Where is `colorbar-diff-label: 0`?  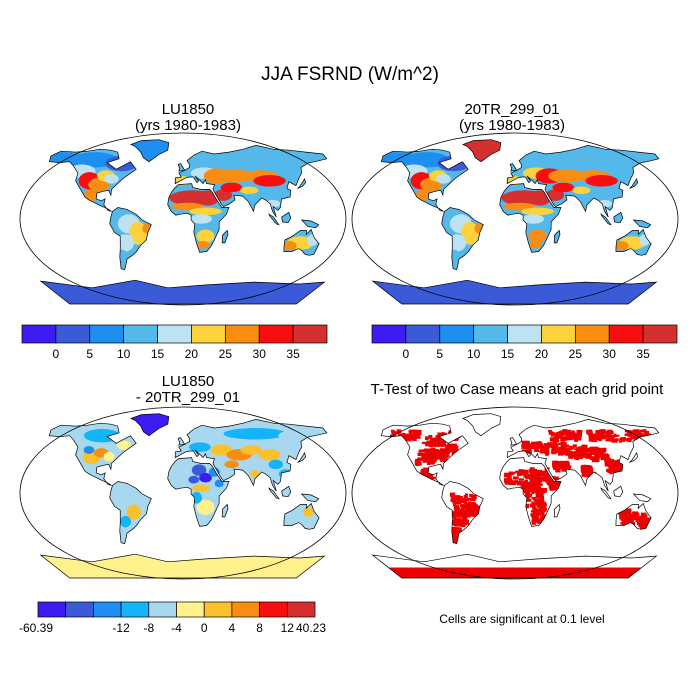 colorbar-diff-label: 0 is located at coordinates (204, 628).